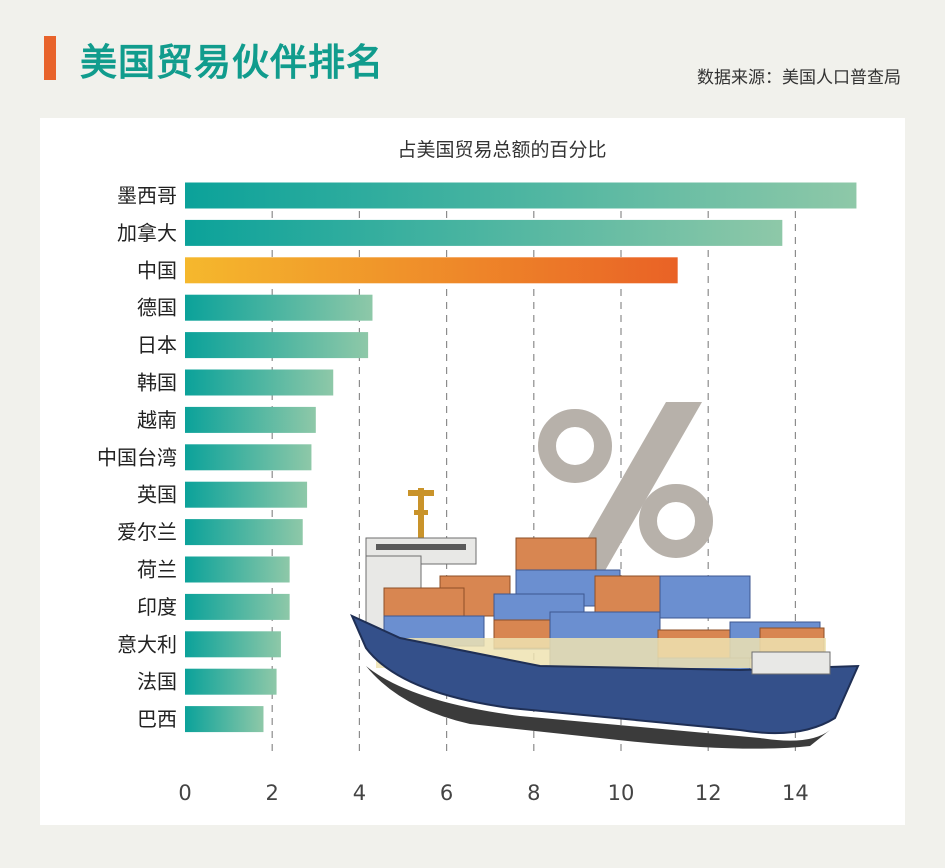 The width and height of the screenshot is (945, 868). I want to click on x-tick-4: 4, so click(359, 793).